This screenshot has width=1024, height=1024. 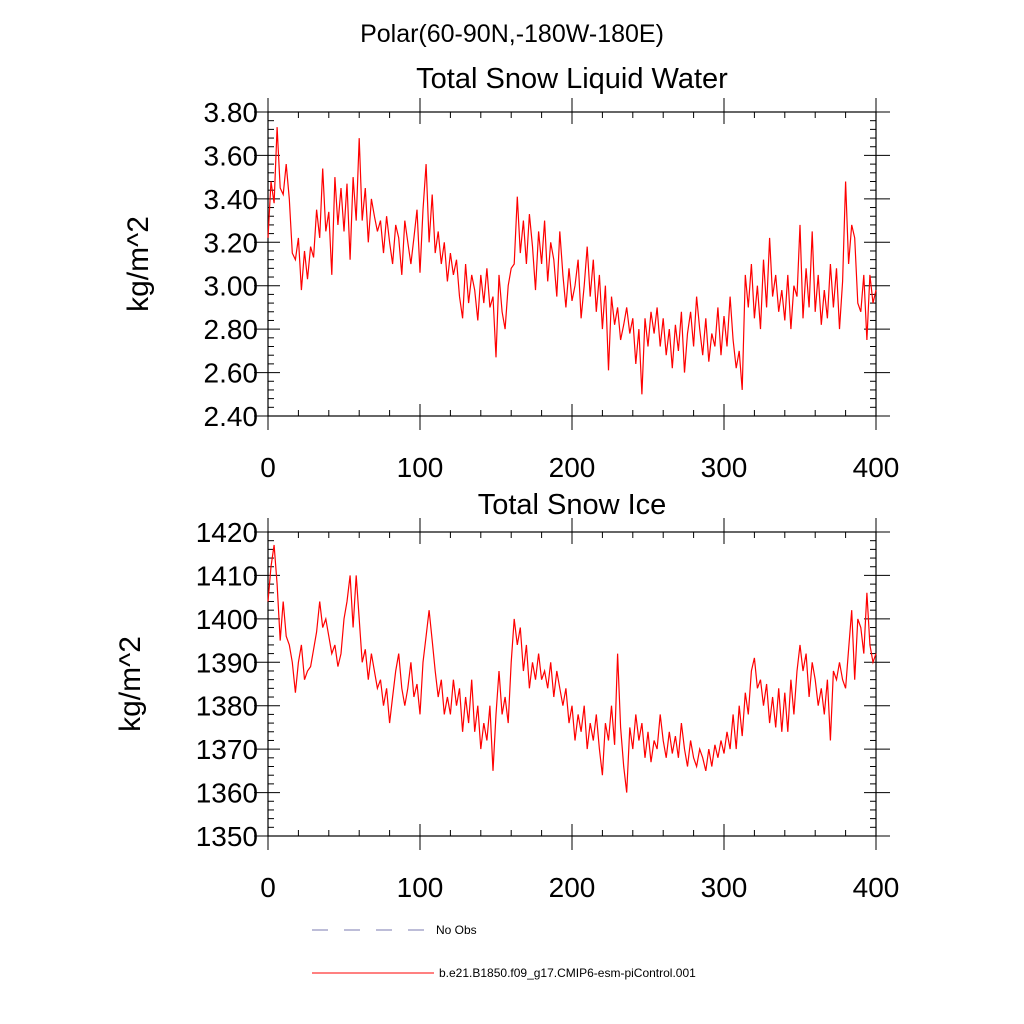 I want to click on series-line-model, so click(x=572, y=668).